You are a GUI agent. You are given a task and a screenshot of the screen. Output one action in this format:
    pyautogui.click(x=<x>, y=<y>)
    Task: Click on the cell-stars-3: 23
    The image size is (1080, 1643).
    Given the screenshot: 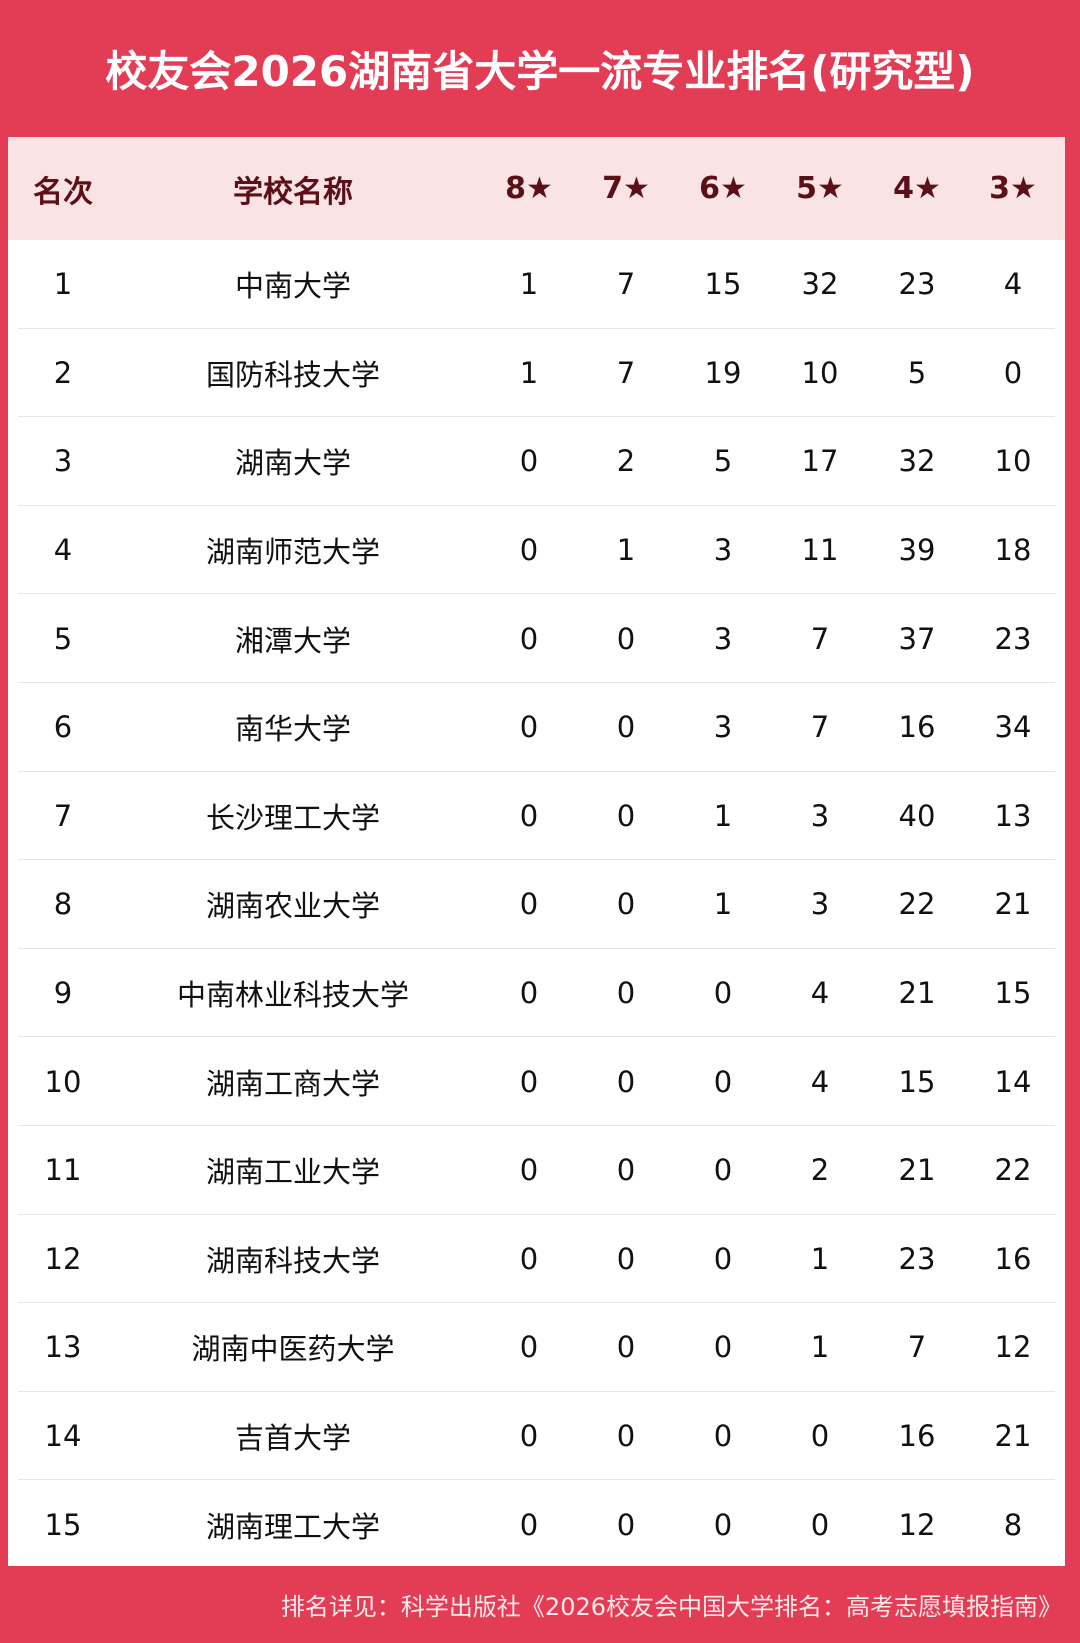 What is the action you would take?
    pyautogui.click(x=1013, y=638)
    